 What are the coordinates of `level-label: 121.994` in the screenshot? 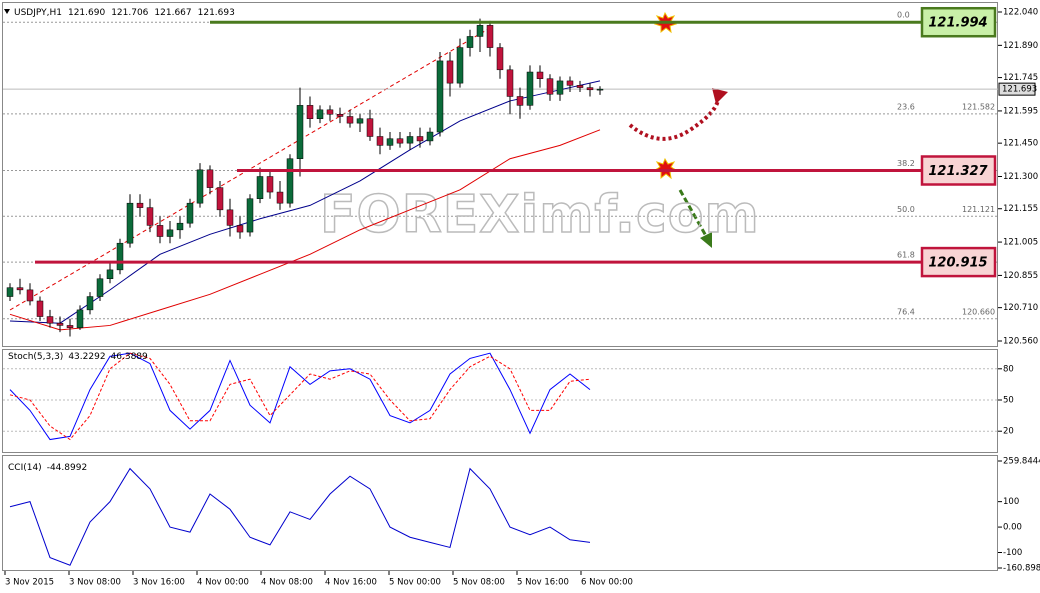 It's located at (957, 23).